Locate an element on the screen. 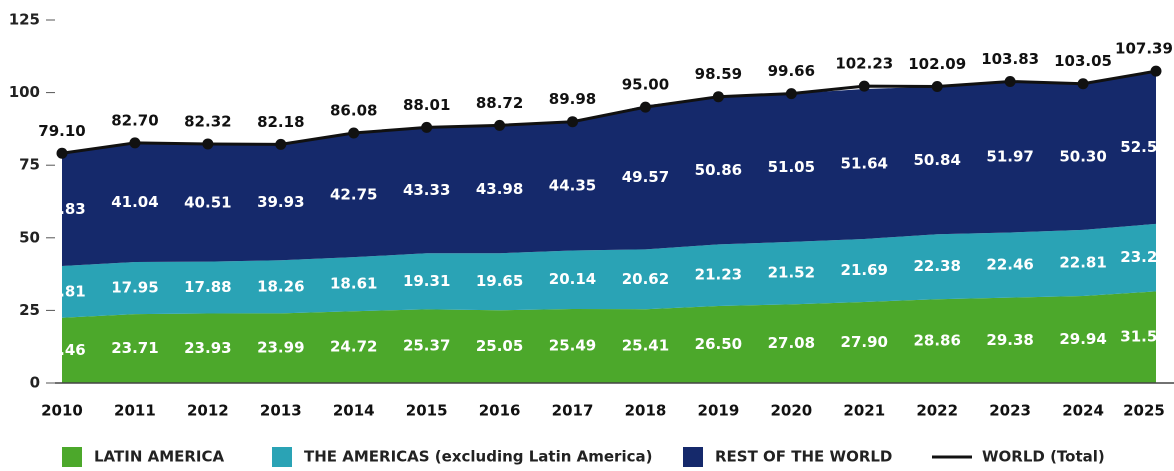  total-label: 82.18 is located at coordinates (280, 122).